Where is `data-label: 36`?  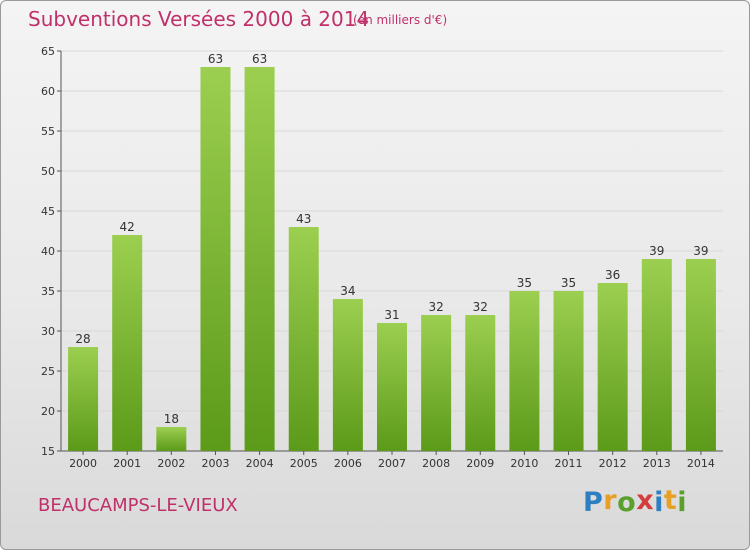
data-label: 36 is located at coordinates (612, 275).